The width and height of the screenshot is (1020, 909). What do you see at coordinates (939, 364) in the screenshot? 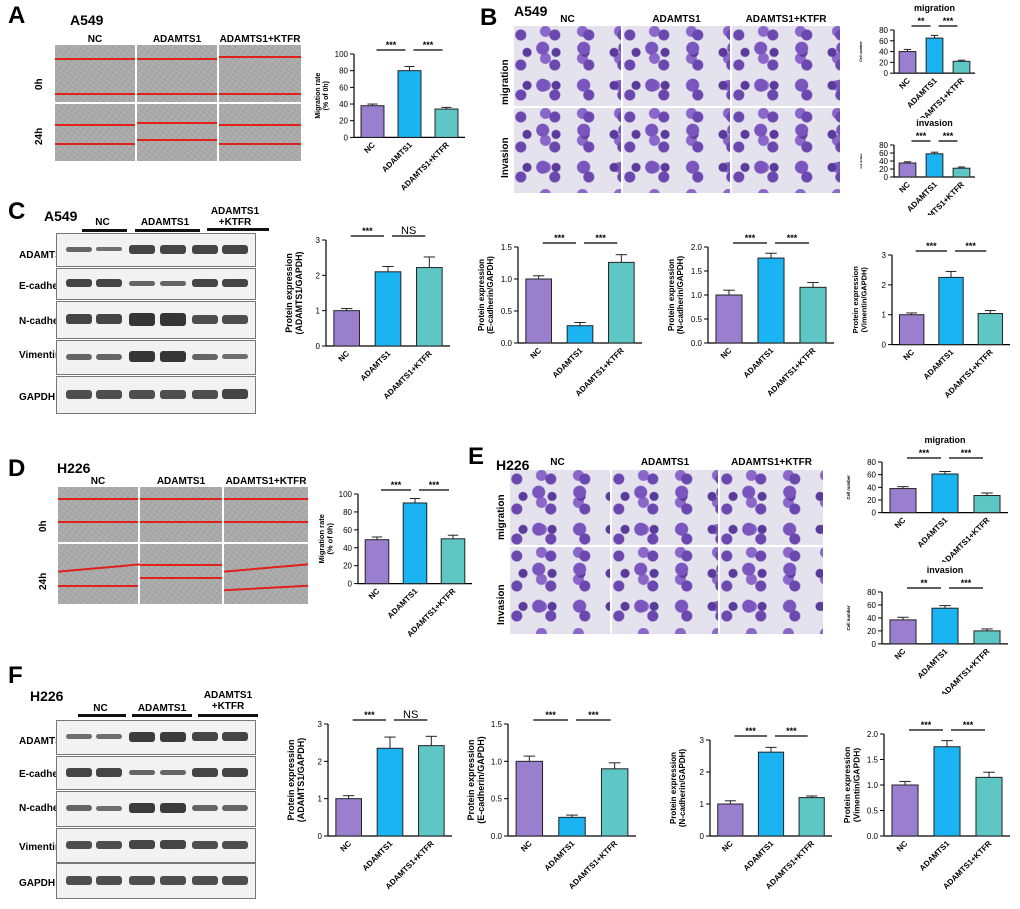
I see `x-tick-label: ADAMTS1` at bounding box center [939, 364].